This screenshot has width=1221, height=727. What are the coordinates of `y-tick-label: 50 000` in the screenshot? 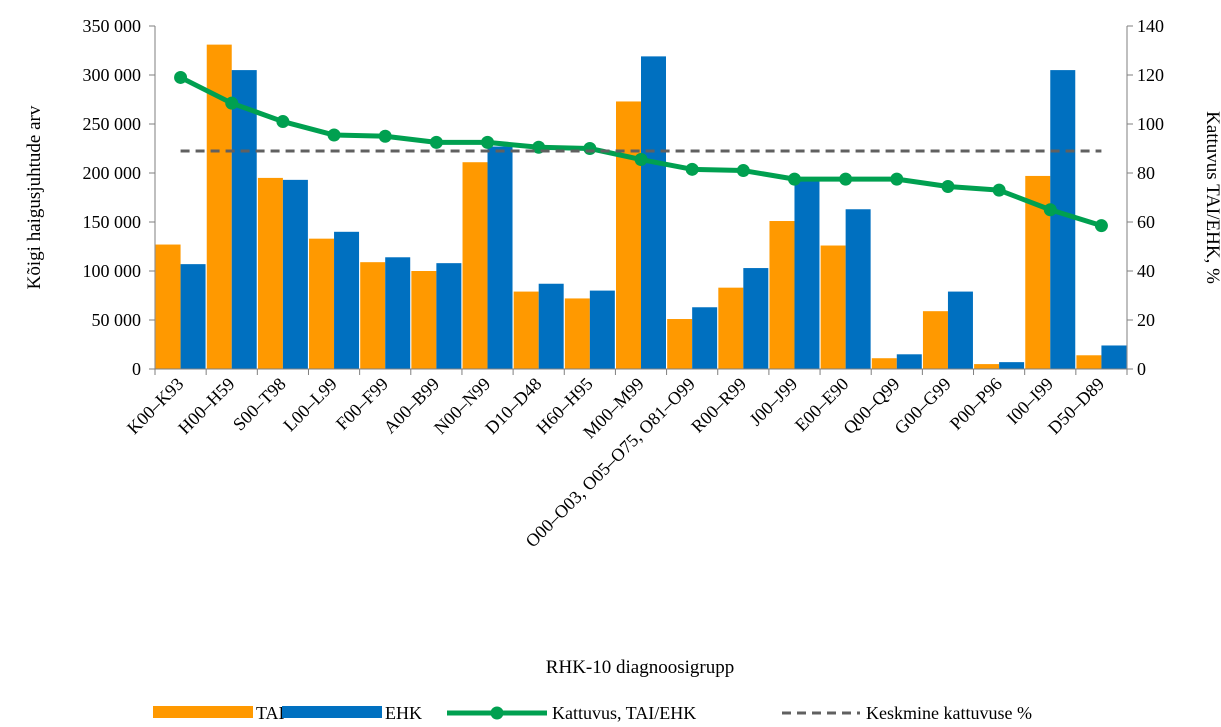 It's located at (117, 320).